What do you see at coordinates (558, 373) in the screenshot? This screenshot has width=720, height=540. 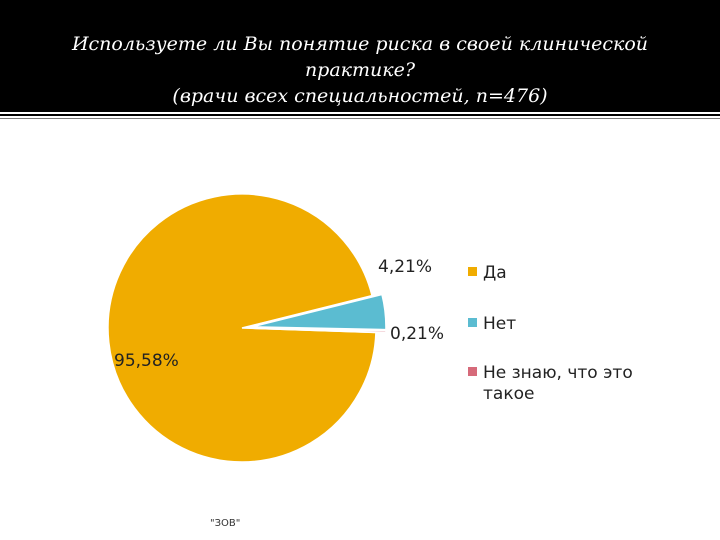 I see `legend-label-3-line-1: Не знаю, что это` at bounding box center [558, 373].